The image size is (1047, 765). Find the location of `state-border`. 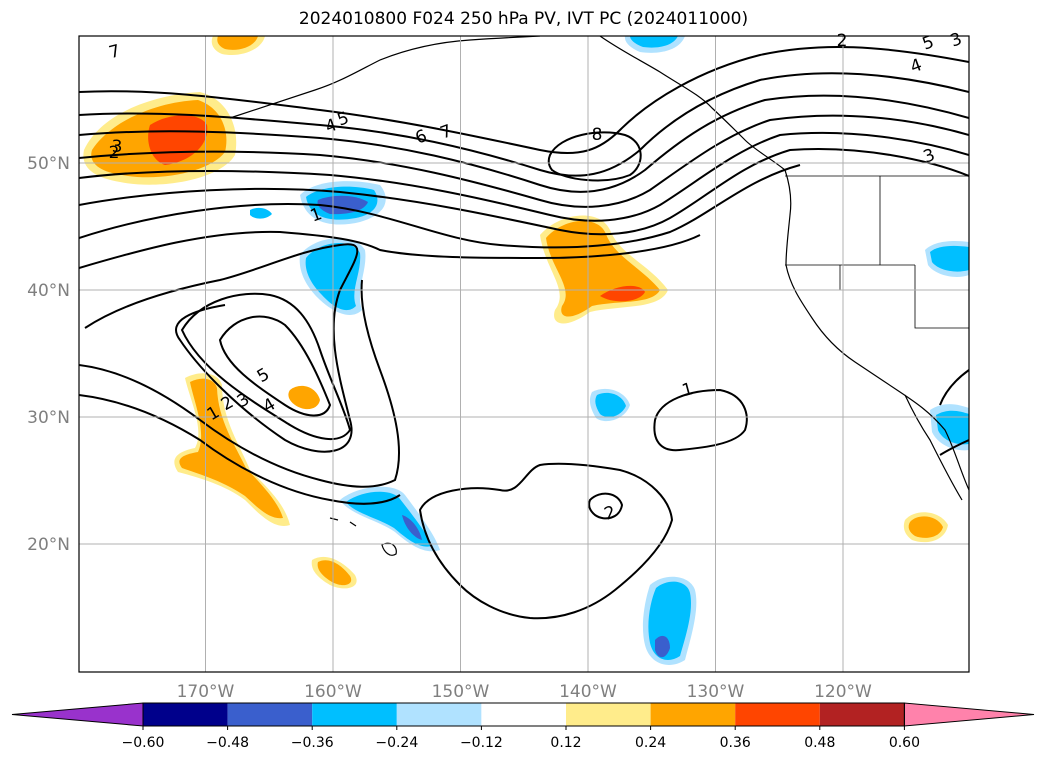

state-border is located at coordinates (877, 252).